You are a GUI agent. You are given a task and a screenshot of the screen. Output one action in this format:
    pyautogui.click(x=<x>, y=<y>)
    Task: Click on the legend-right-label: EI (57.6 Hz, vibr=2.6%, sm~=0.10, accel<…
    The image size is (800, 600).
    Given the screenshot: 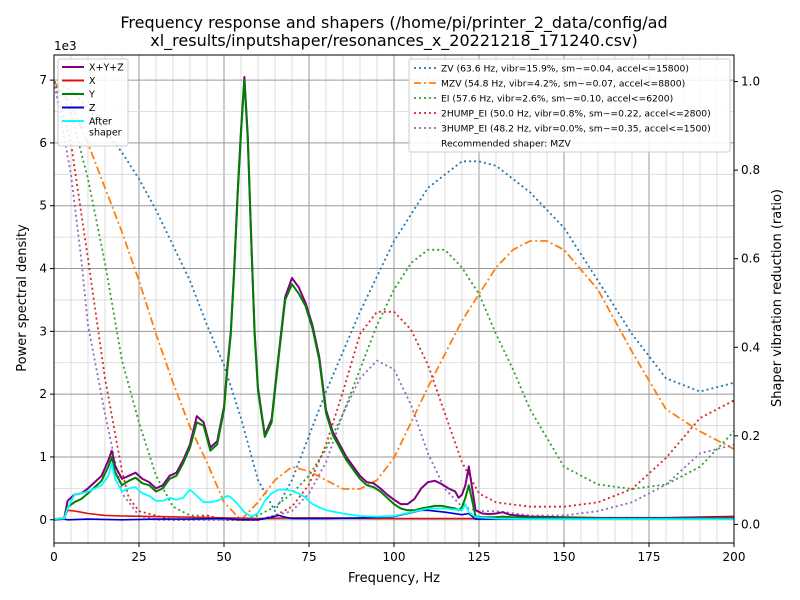 What is the action you would take?
    pyautogui.click(x=557, y=99)
    